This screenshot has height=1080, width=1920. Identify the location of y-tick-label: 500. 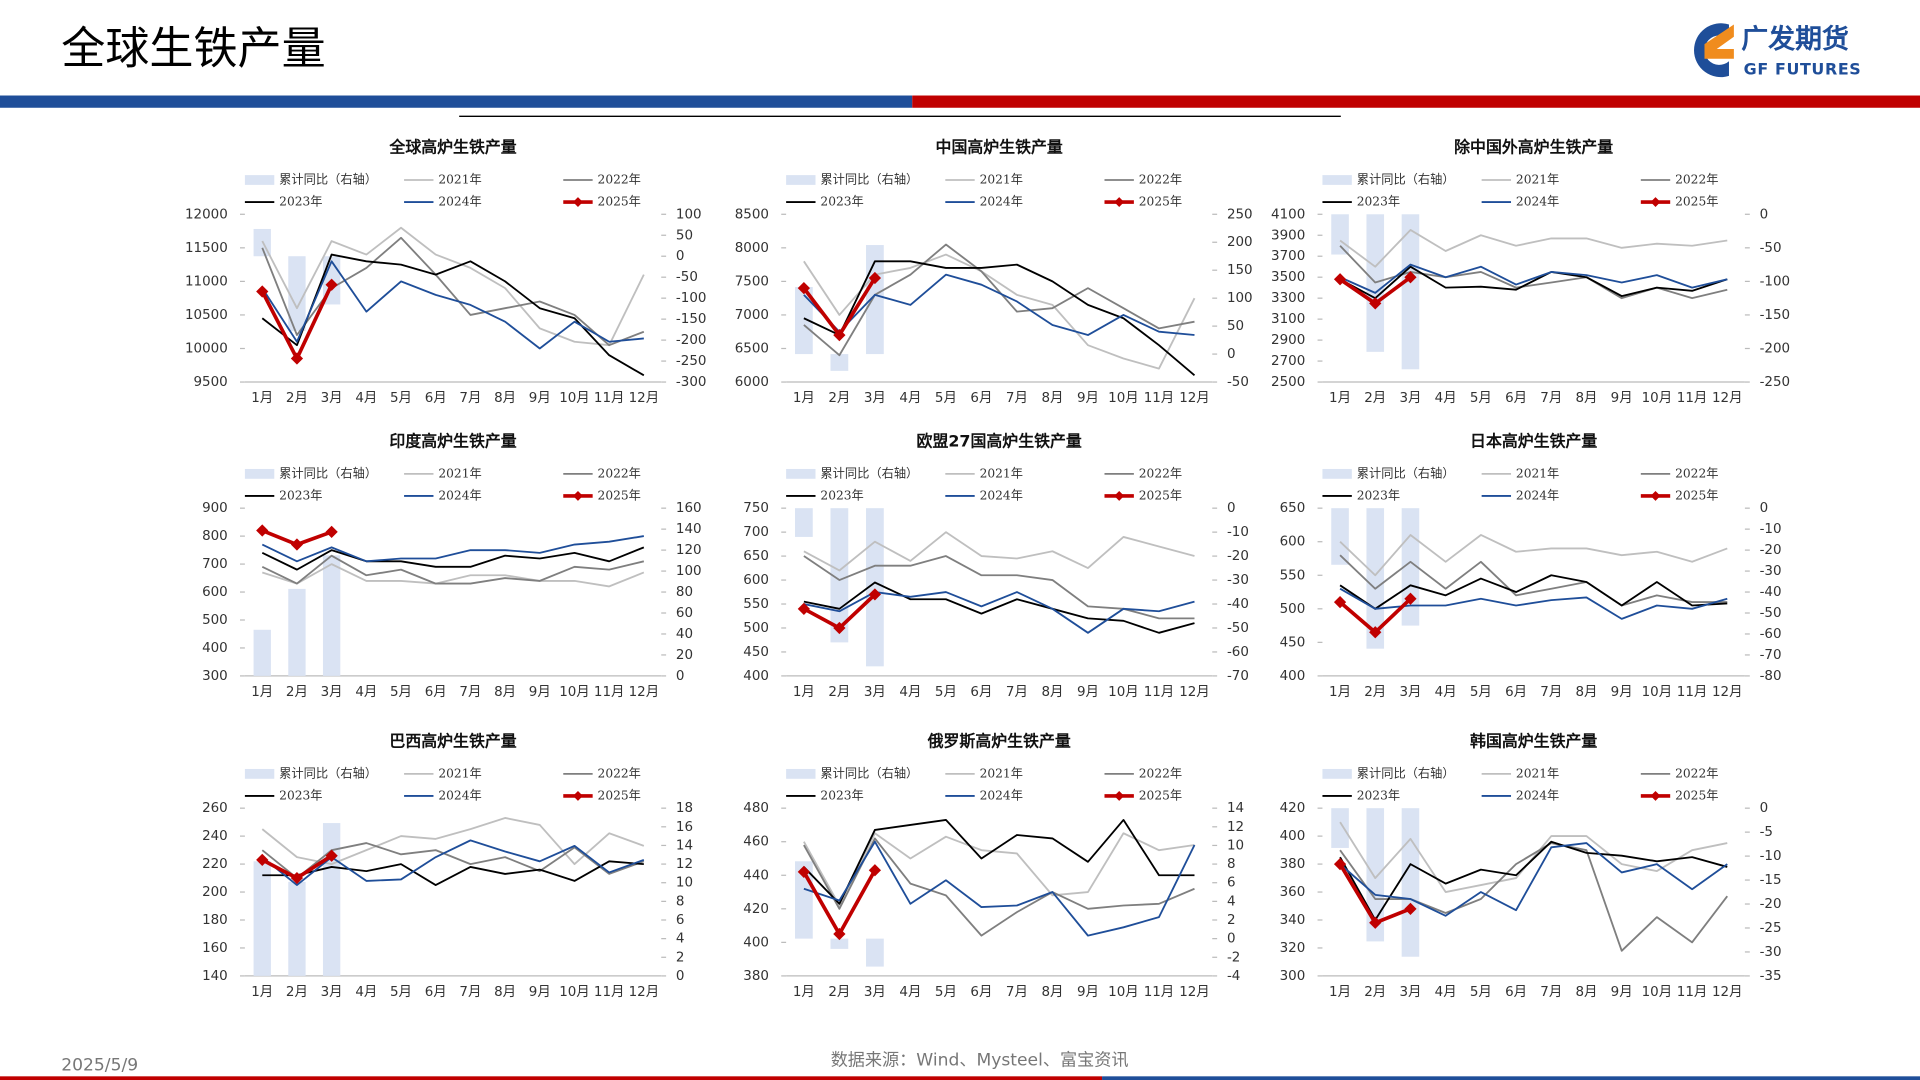
(756, 628).